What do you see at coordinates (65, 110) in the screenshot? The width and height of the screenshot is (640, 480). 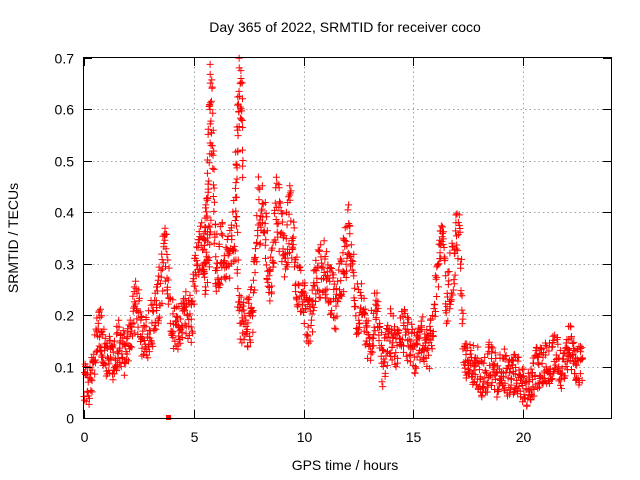 I see `y-tick-label: 0.6` at bounding box center [65, 110].